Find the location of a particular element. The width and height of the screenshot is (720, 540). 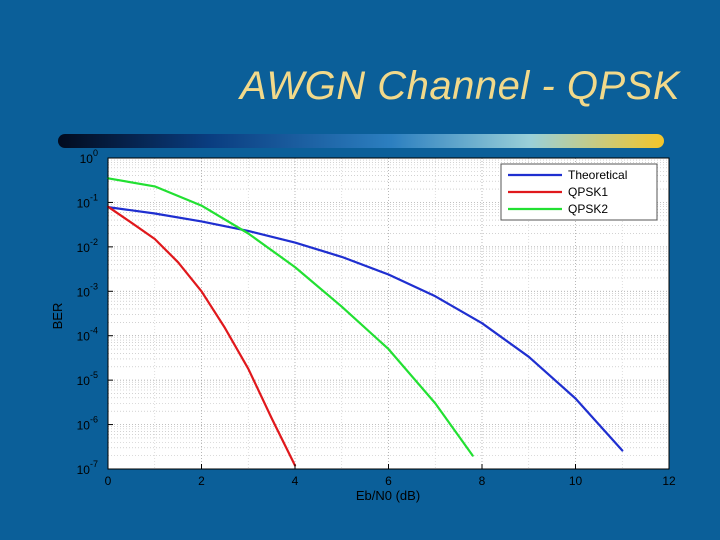

y-tick-label: 10⁻³ is located at coordinates (87, 290).